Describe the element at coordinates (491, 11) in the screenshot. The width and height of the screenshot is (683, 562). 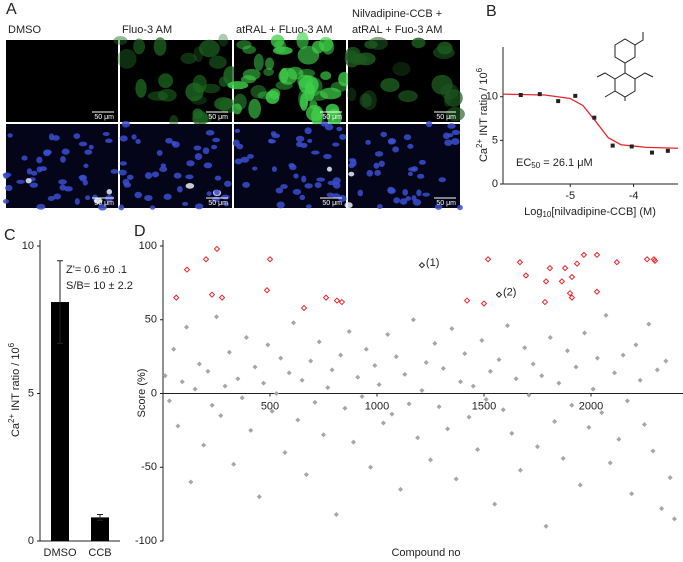
I see `panel-label: B` at that location.